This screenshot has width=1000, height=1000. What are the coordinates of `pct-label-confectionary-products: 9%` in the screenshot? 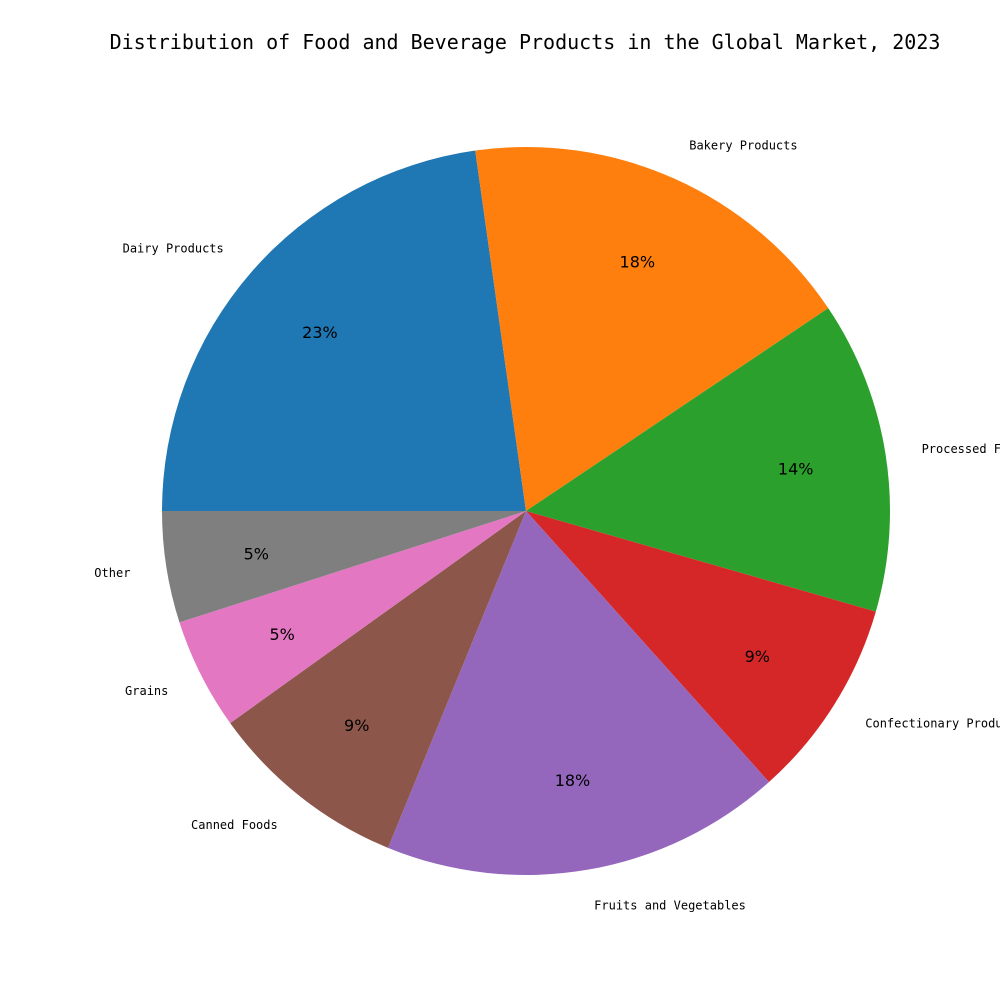 It's located at (757, 656).